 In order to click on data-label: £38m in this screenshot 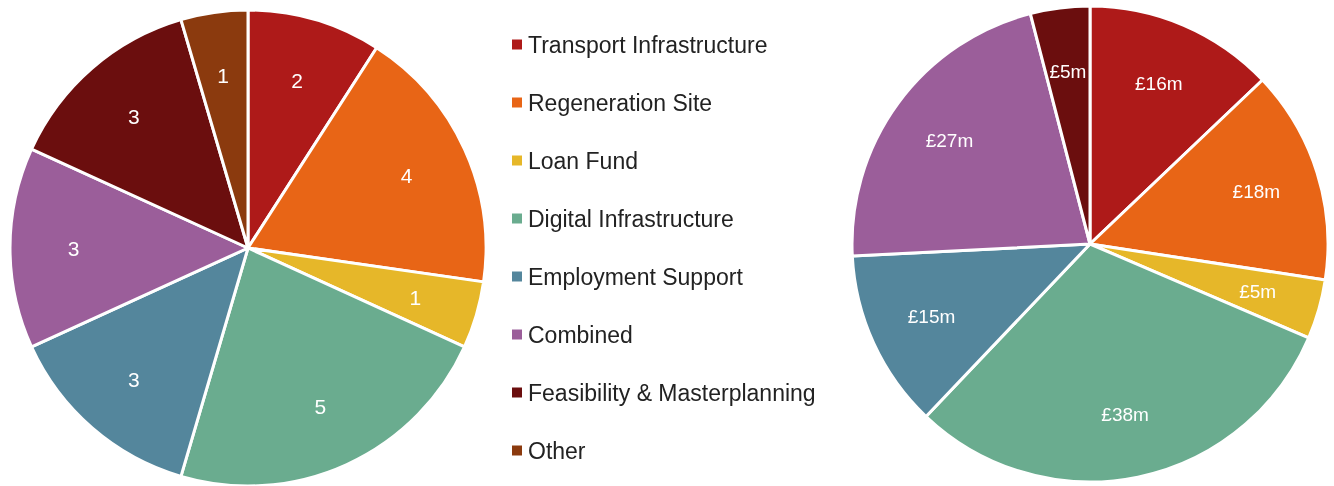, I will do `click(1125, 415)`.